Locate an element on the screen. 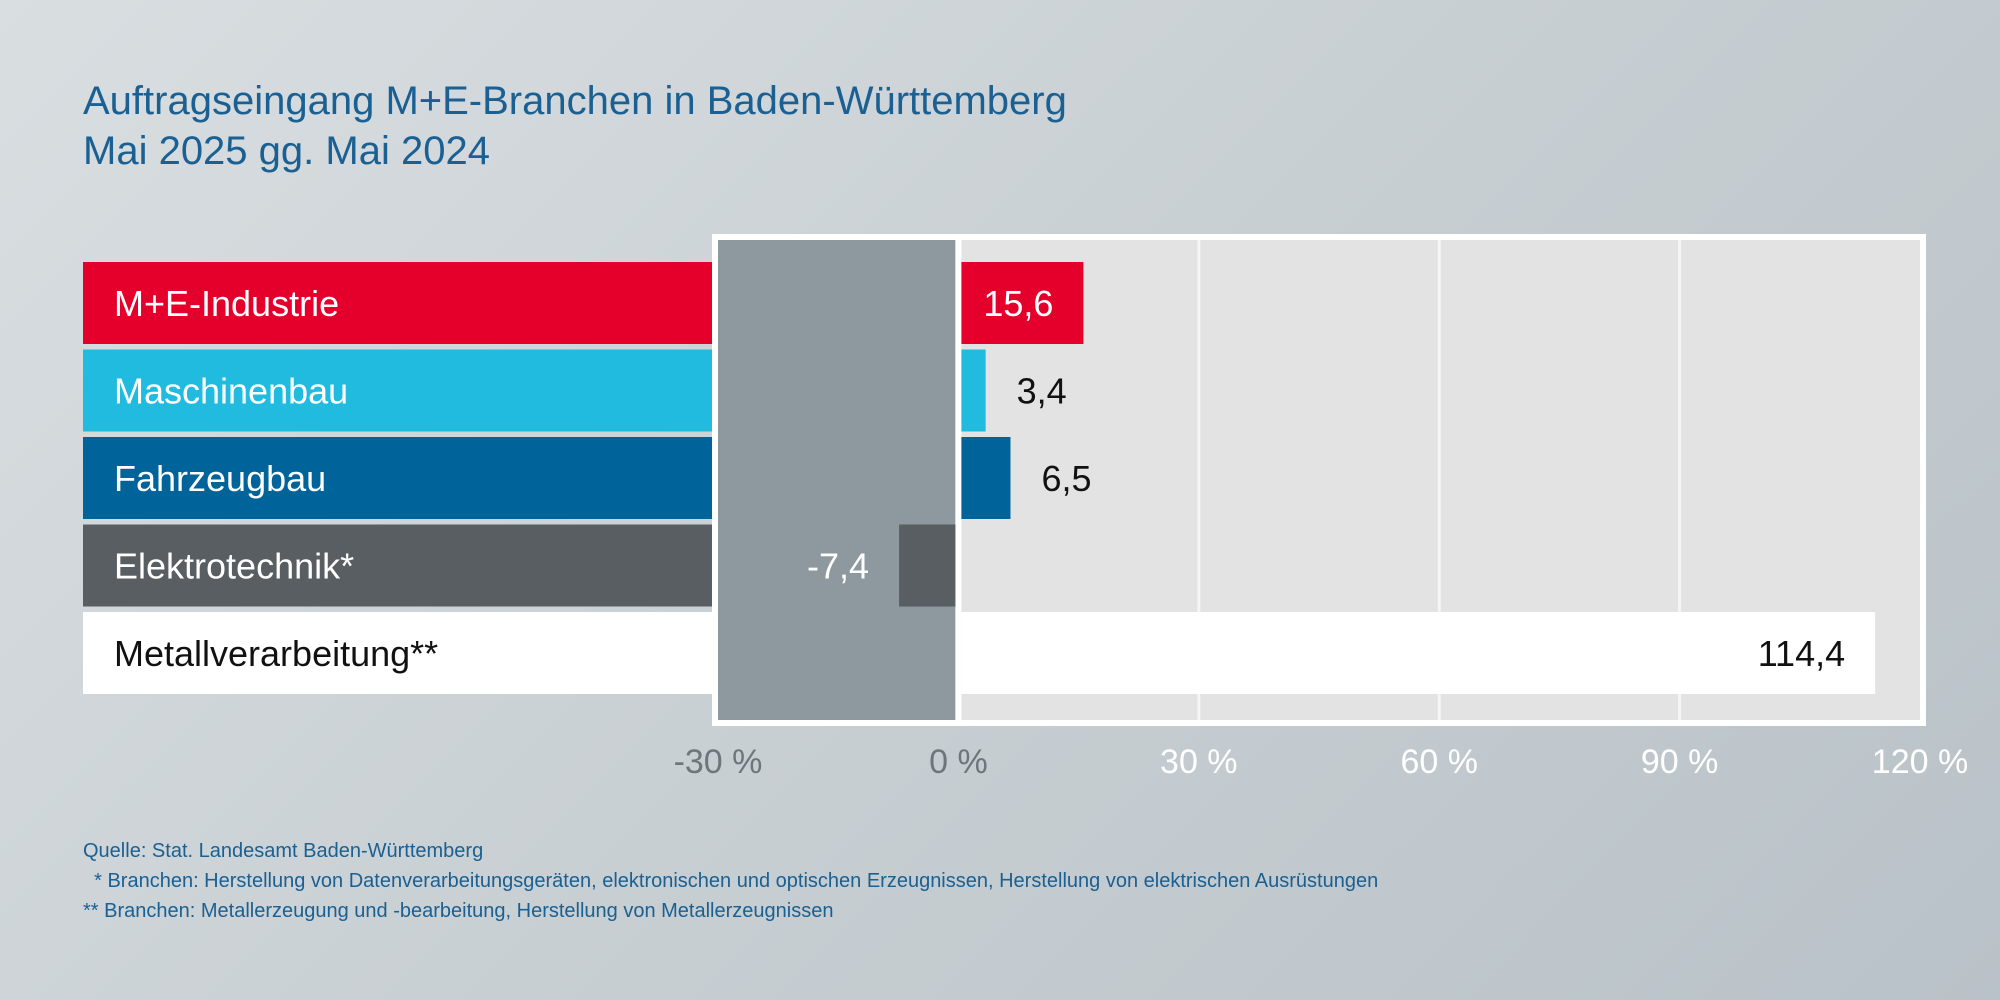 This screenshot has width=2000, height=1000. x-tick-label: 120 % is located at coordinates (1920, 762).